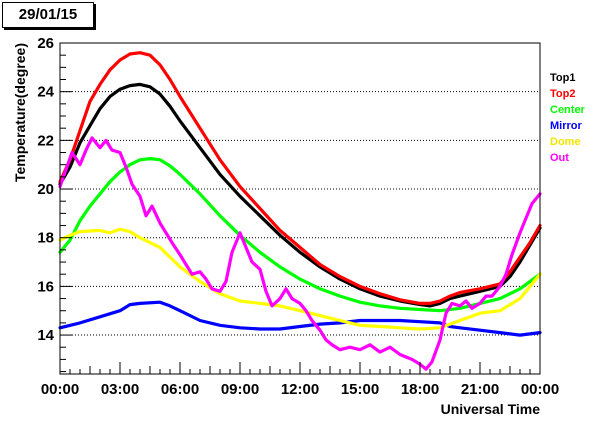  Describe the element at coordinates (566, 126) in the screenshot. I see `legend-label-mirror: Mirror` at that location.